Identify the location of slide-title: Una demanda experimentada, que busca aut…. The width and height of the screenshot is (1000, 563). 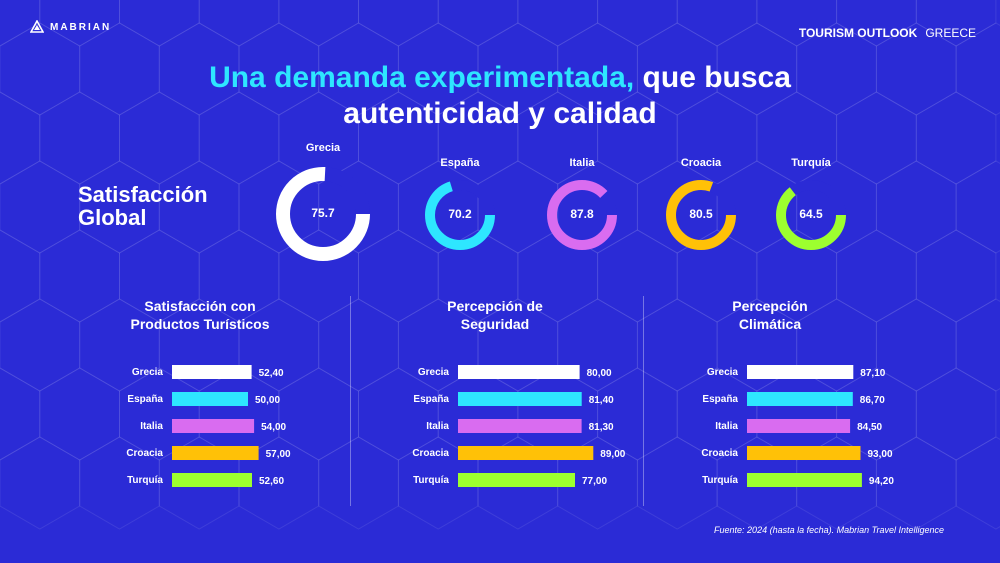
(500, 96).